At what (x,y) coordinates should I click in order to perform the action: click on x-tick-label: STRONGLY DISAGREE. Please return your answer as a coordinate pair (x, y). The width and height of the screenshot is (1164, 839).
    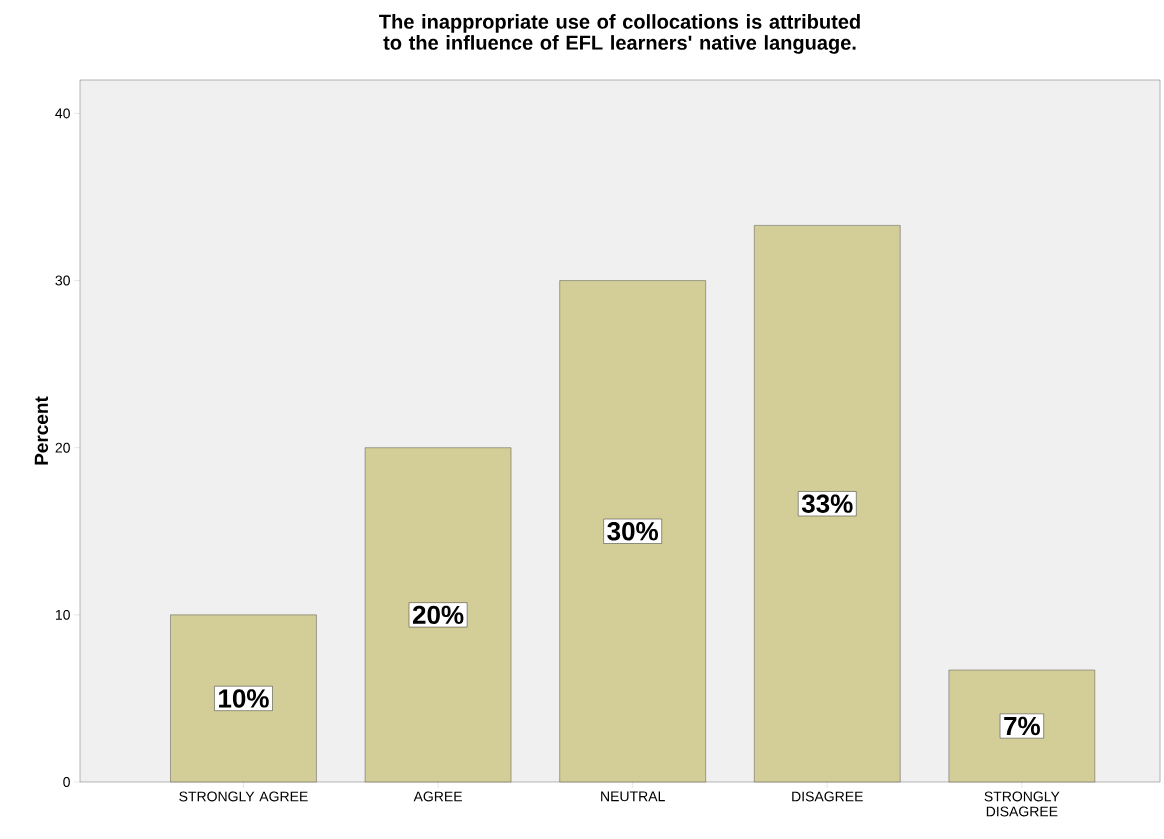
    Looking at the image, I should click on (1022, 804).